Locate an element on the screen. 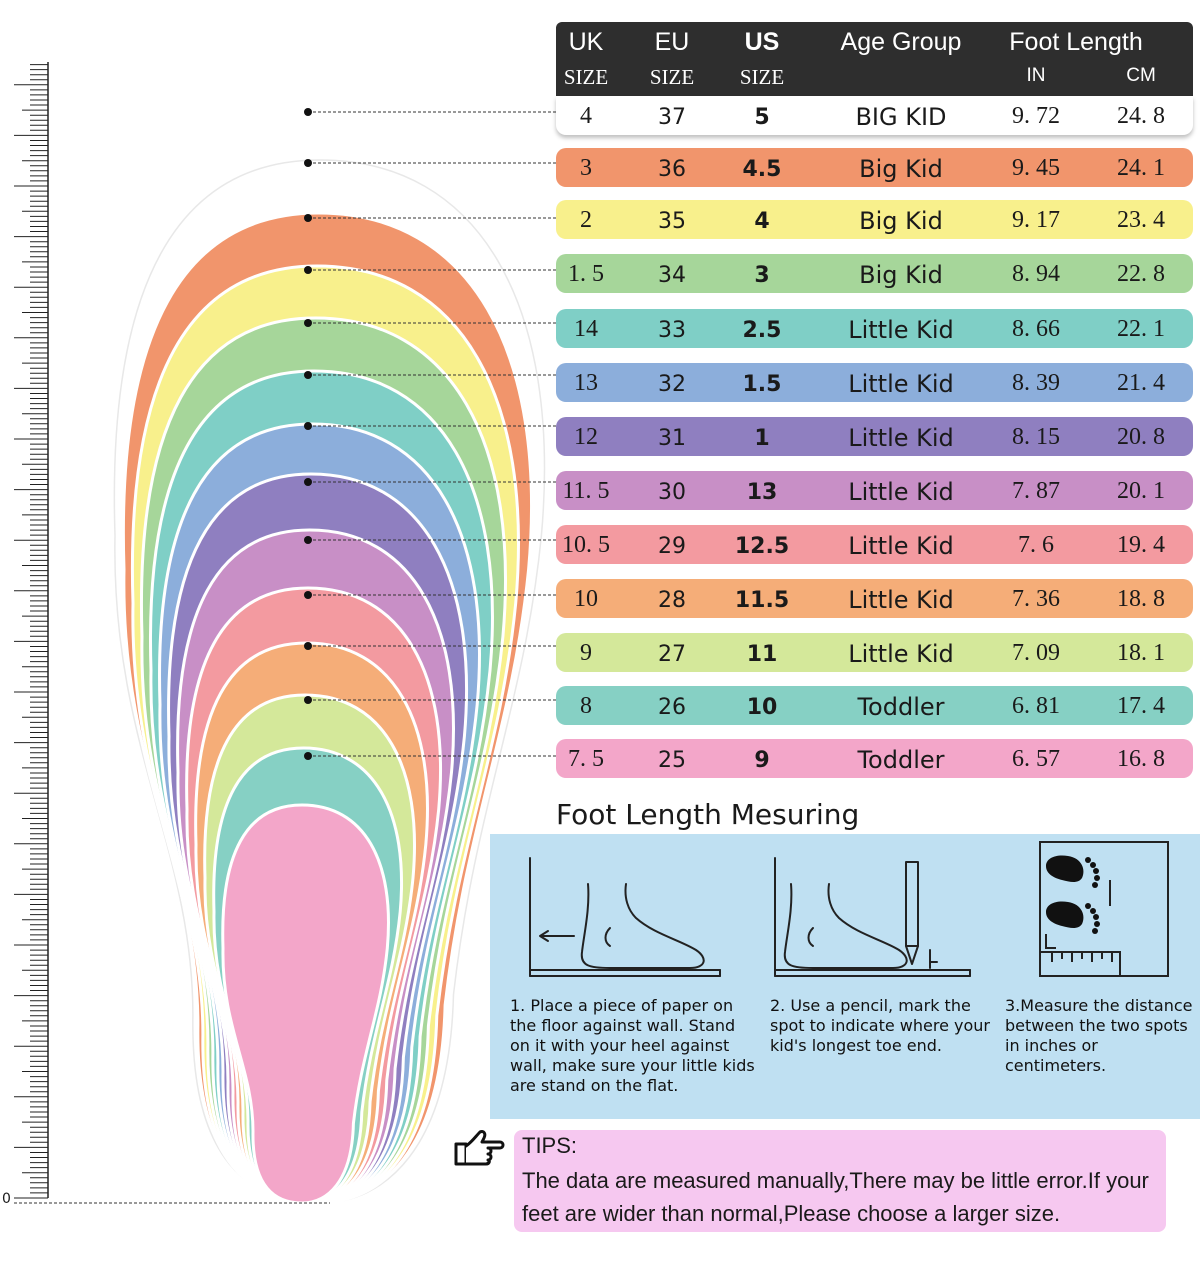 The image size is (1200, 1285). cell-eu: 27 is located at coordinates (672, 654).